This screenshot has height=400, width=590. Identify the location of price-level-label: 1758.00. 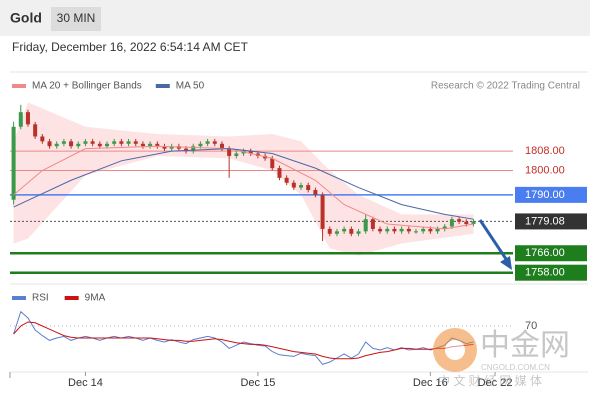
(545, 273).